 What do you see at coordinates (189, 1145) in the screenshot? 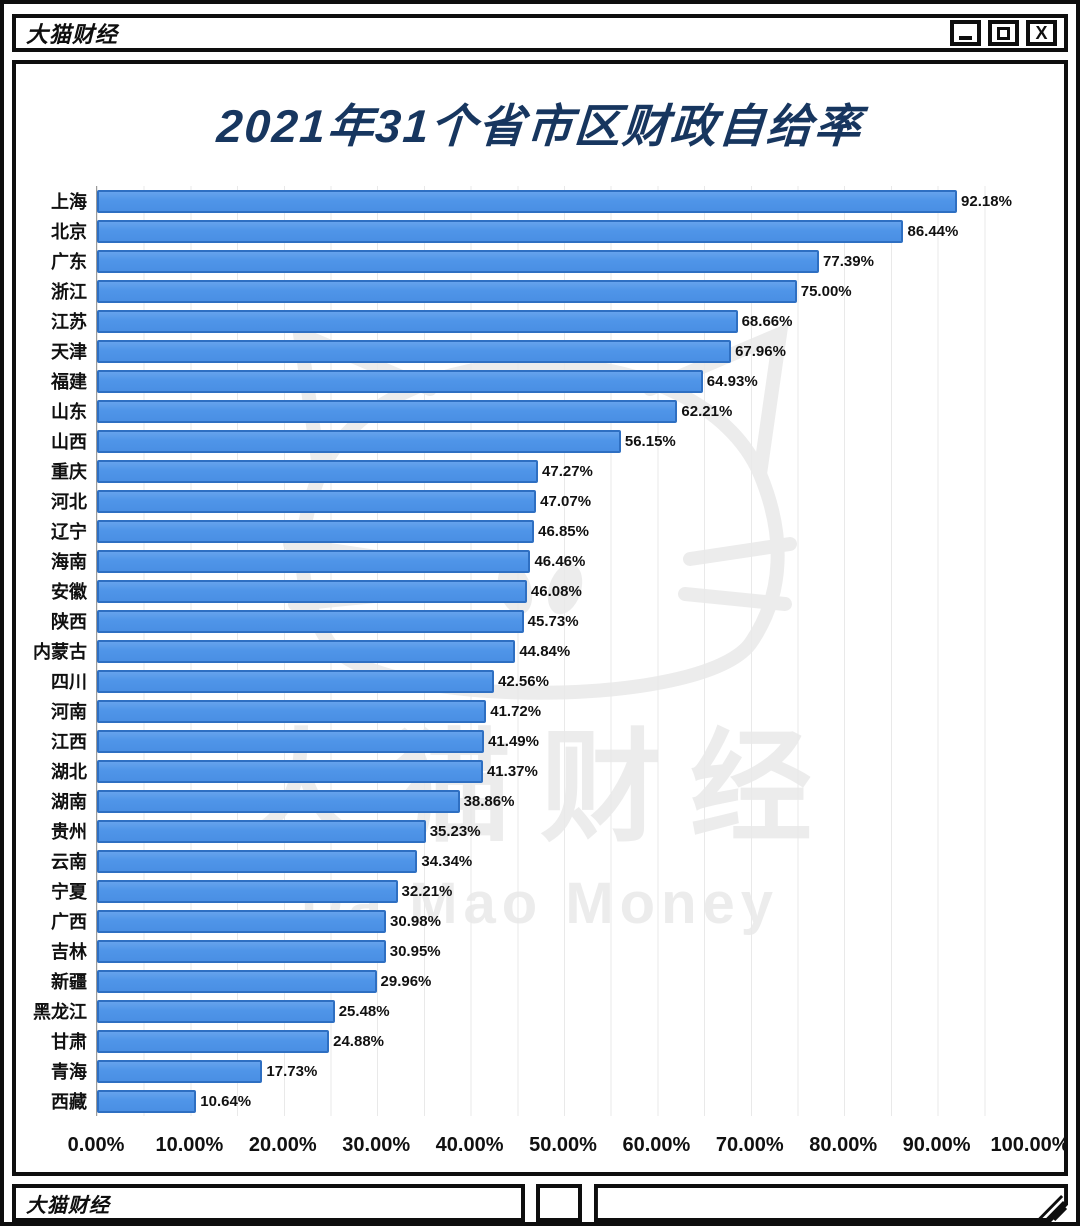
I see `x-tick-label: 10.00%` at bounding box center [189, 1145].